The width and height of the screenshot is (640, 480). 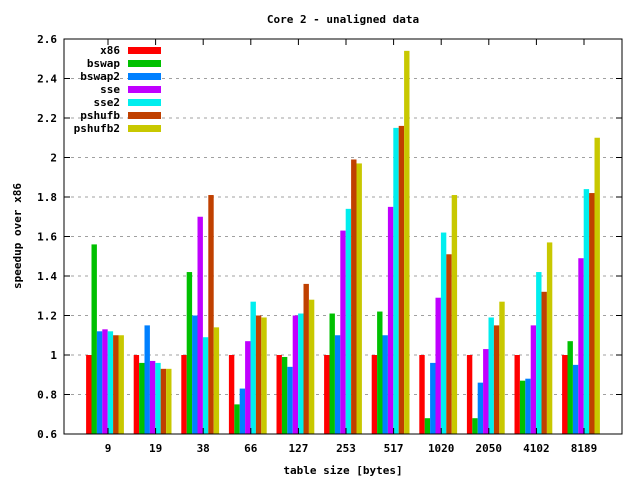 I want to click on legend-label: sse, so click(x=110, y=89).